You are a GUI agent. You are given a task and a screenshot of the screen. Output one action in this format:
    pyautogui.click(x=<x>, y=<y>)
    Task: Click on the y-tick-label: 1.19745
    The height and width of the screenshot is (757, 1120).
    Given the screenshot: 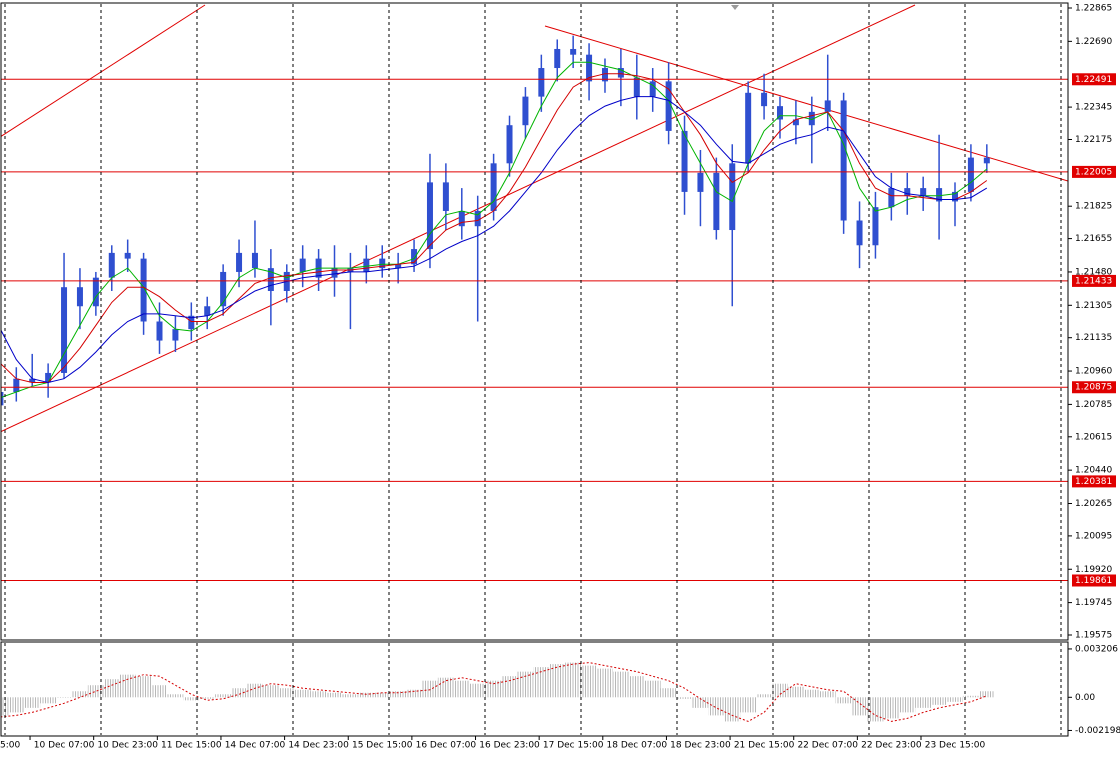 What is the action you would take?
    pyautogui.click(x=1093, y=603)
    